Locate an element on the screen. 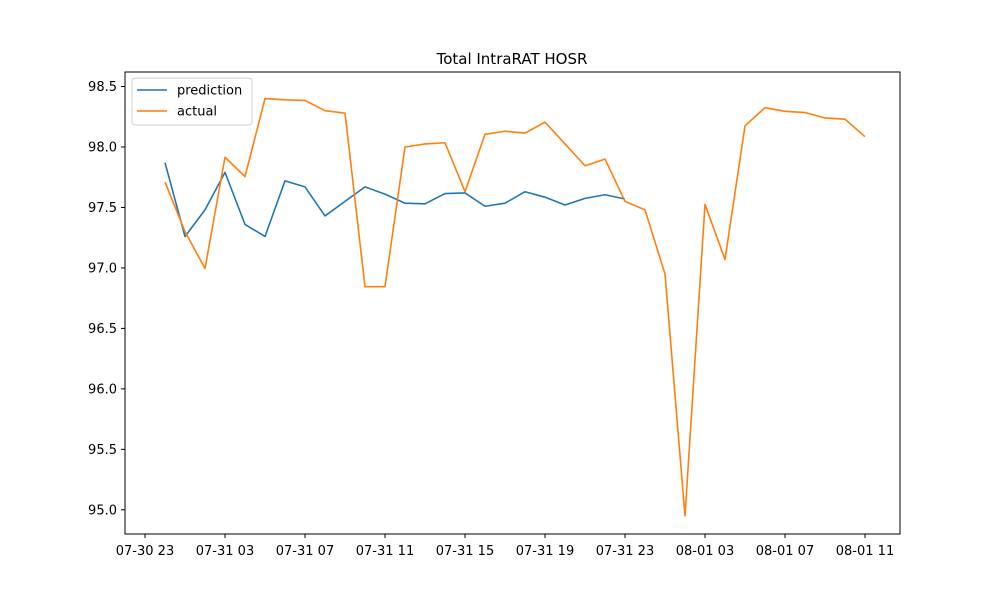 This screenshot has width=1000, height=600. y-tick-label: 95.0 is located at coordinates (102, 510).